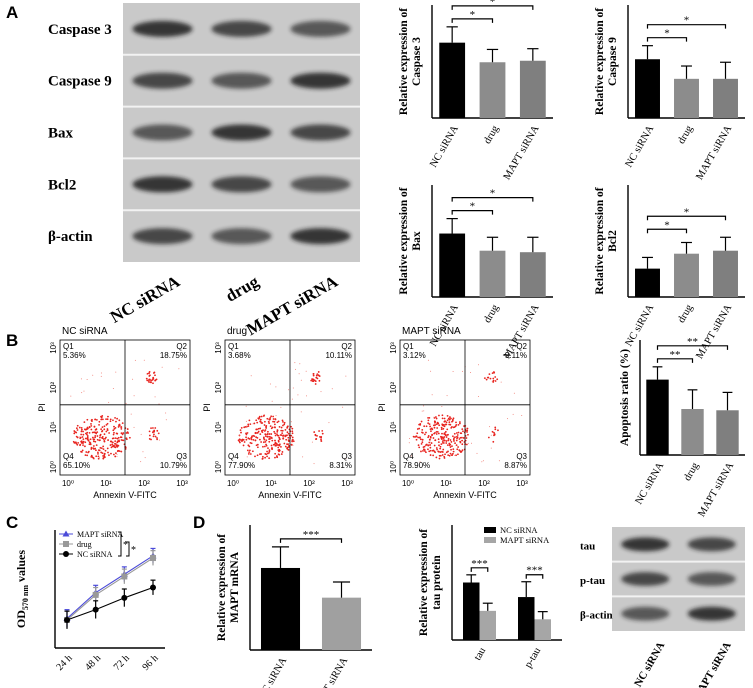 Image resolution: width=753 pixels, height=688 pixels. What do you see at coordinates (522, 483) in the screenshot?
I see `x-tick-label: 10³` at bounding box center [522, 483].